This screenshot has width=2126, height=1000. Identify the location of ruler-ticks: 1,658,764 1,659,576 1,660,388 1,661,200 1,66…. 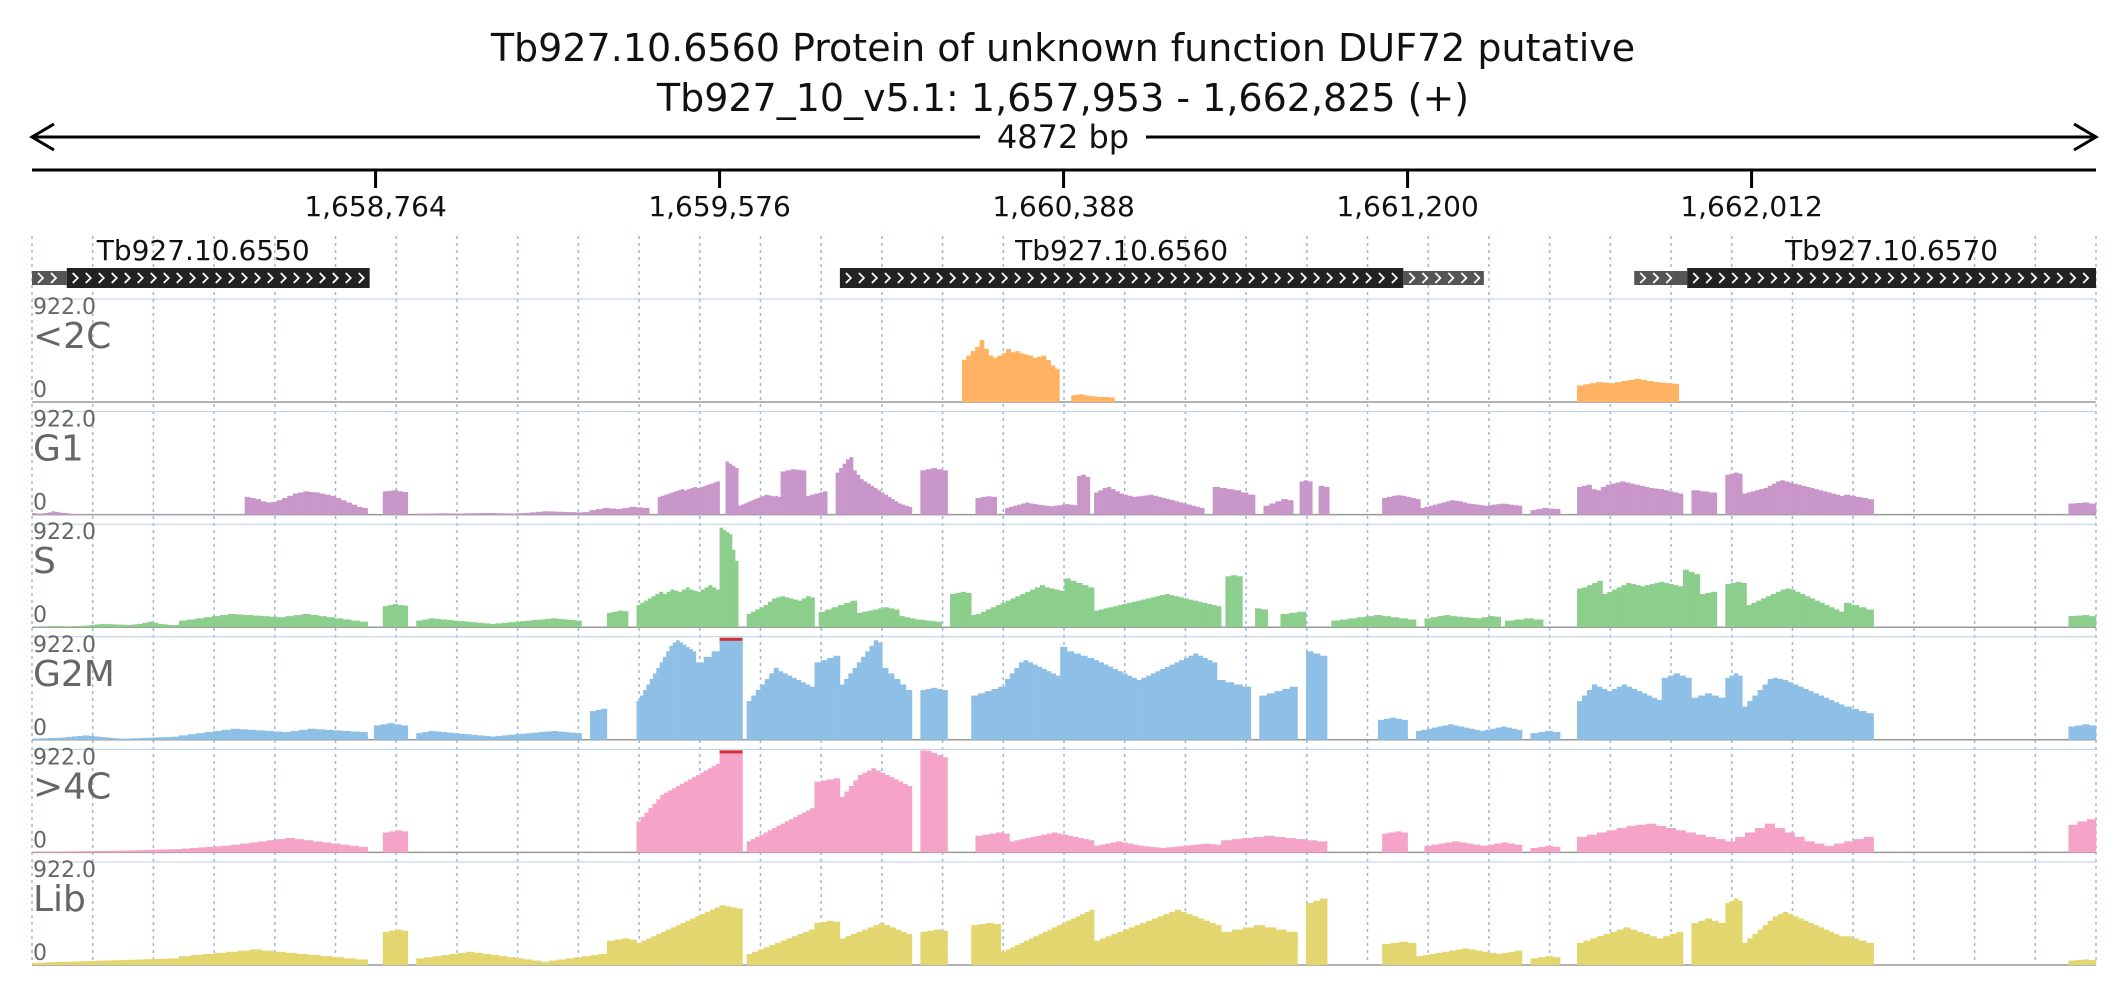
(1063, 196).